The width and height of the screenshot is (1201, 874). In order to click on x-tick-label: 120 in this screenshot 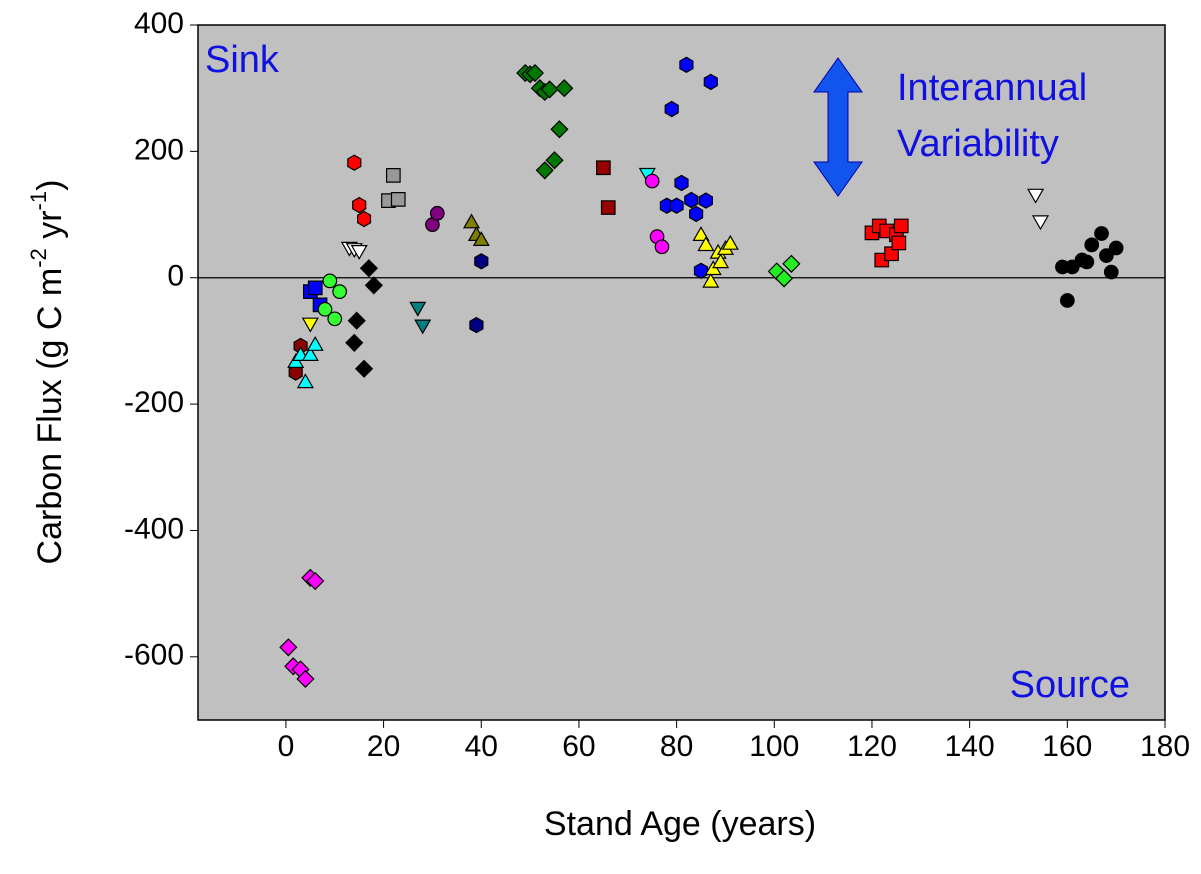, I will do `click(872, 746)`.